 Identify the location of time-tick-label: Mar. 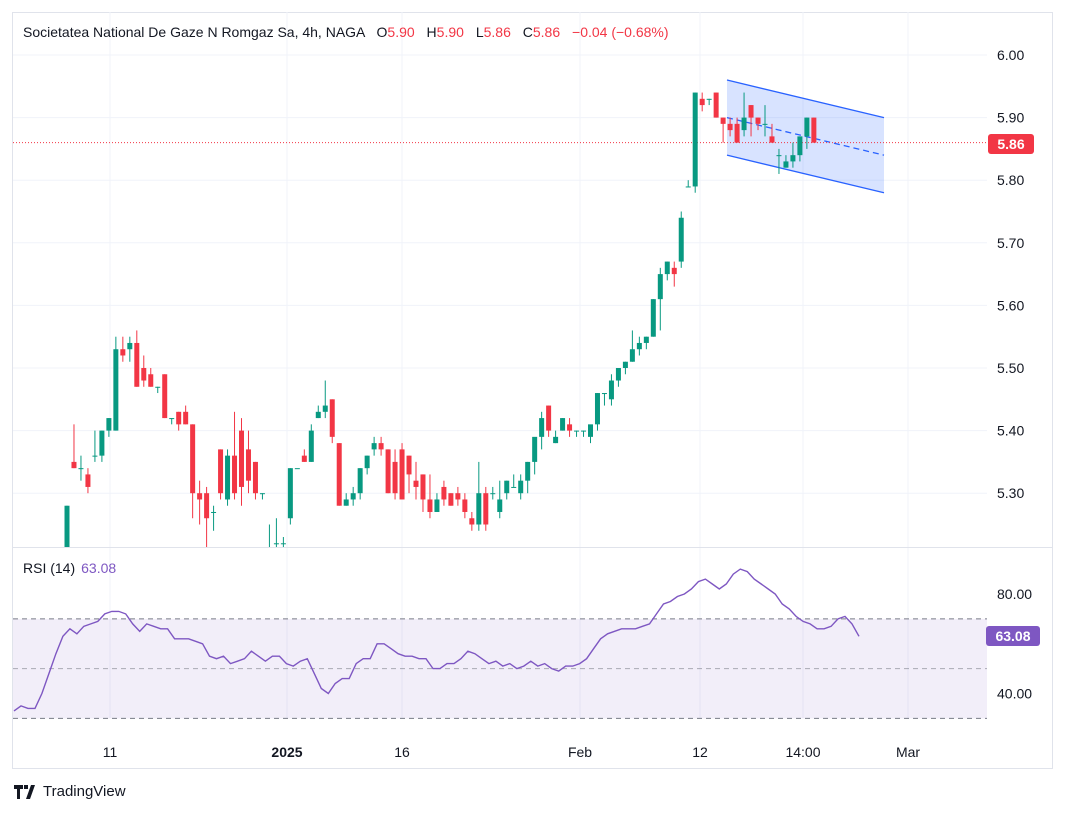
(908, 752).